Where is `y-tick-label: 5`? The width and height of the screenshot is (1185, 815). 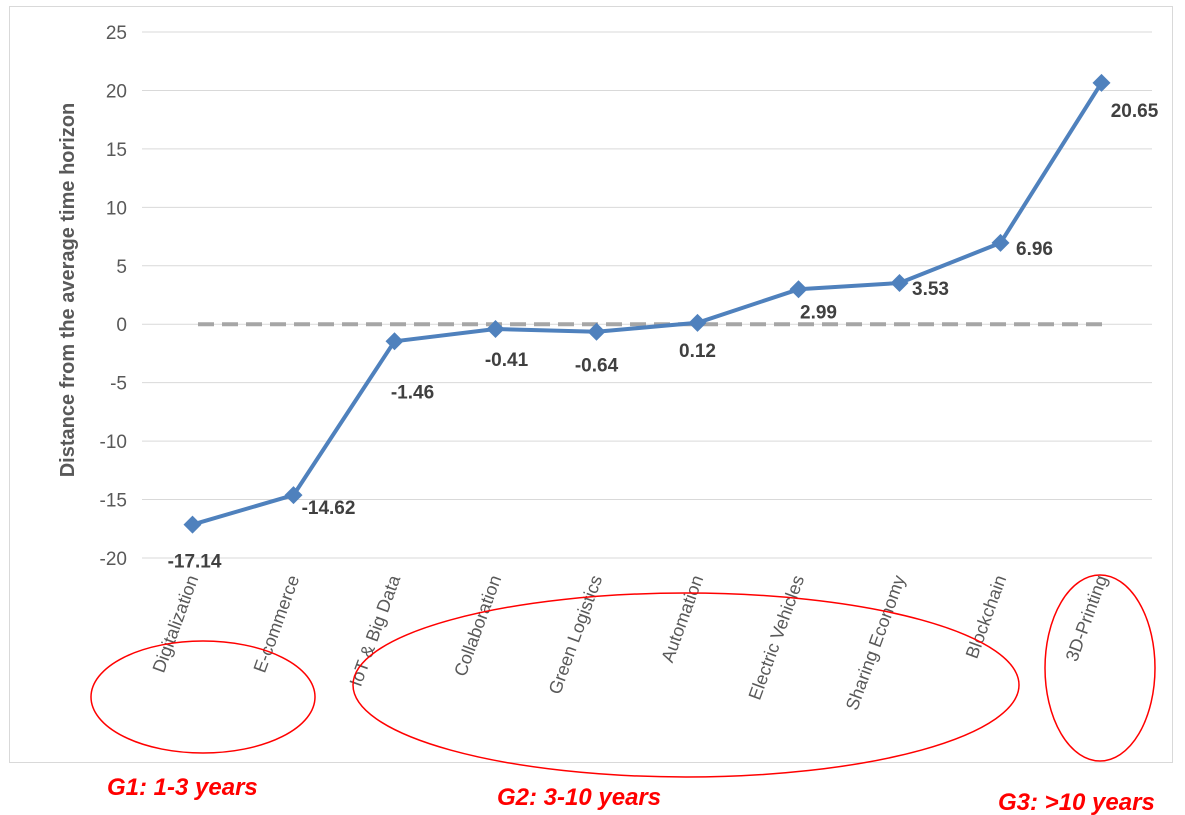
y-tick-label: 5 is located at coordinates (121, 267).